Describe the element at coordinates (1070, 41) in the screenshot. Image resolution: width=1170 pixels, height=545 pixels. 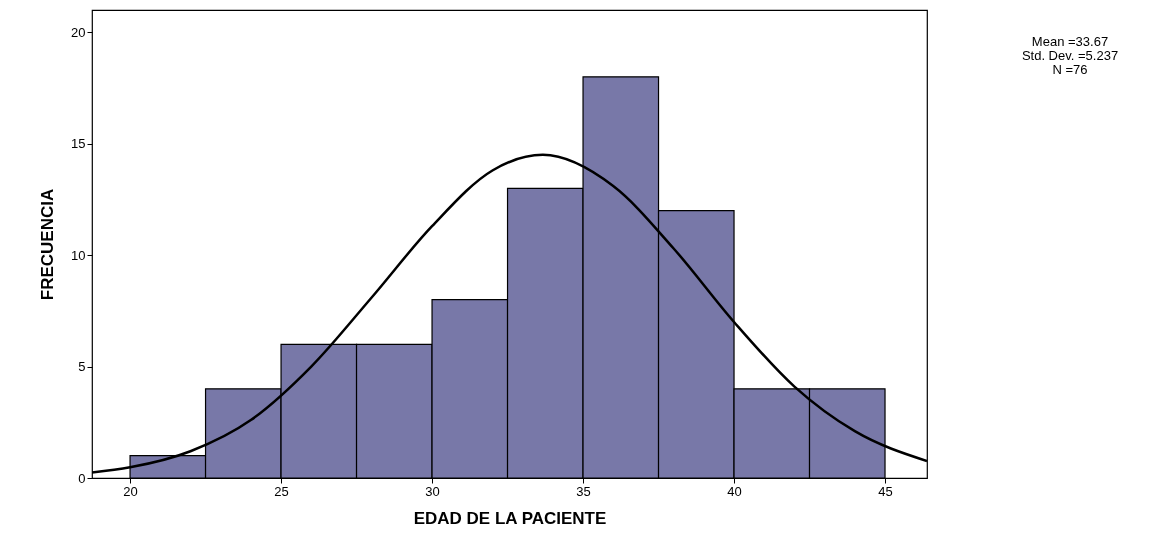
I see `text: Mean =33.67` at that location.